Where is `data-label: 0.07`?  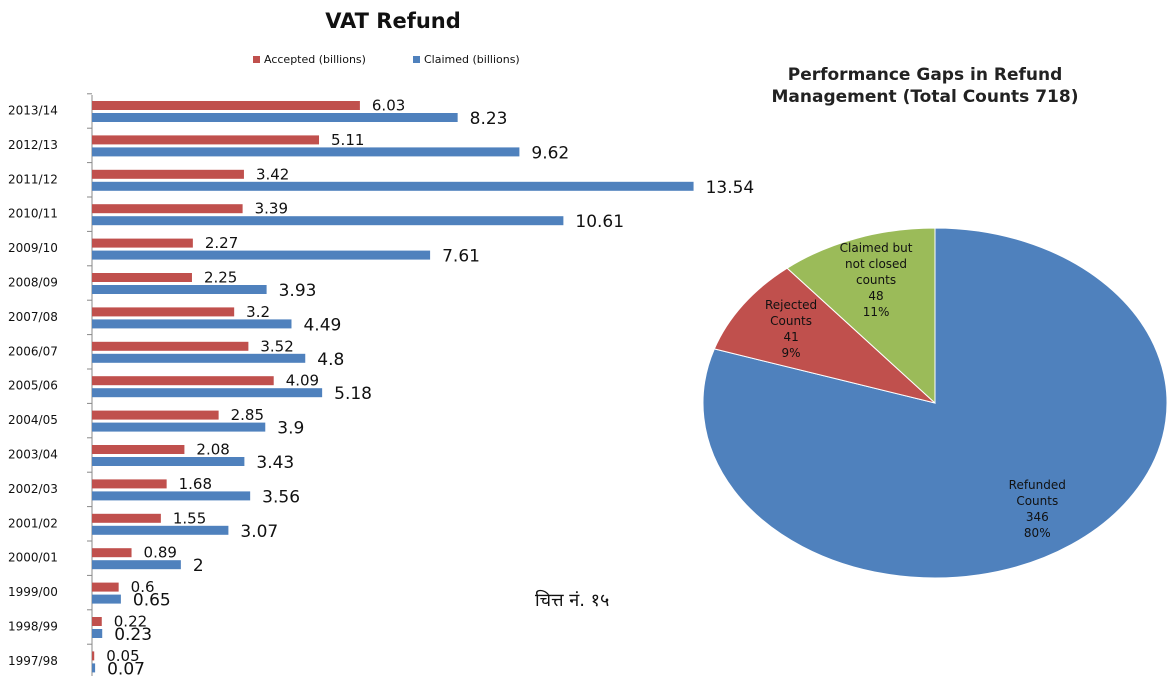 data-label: 0.07 is located at coordinates (126, 667).